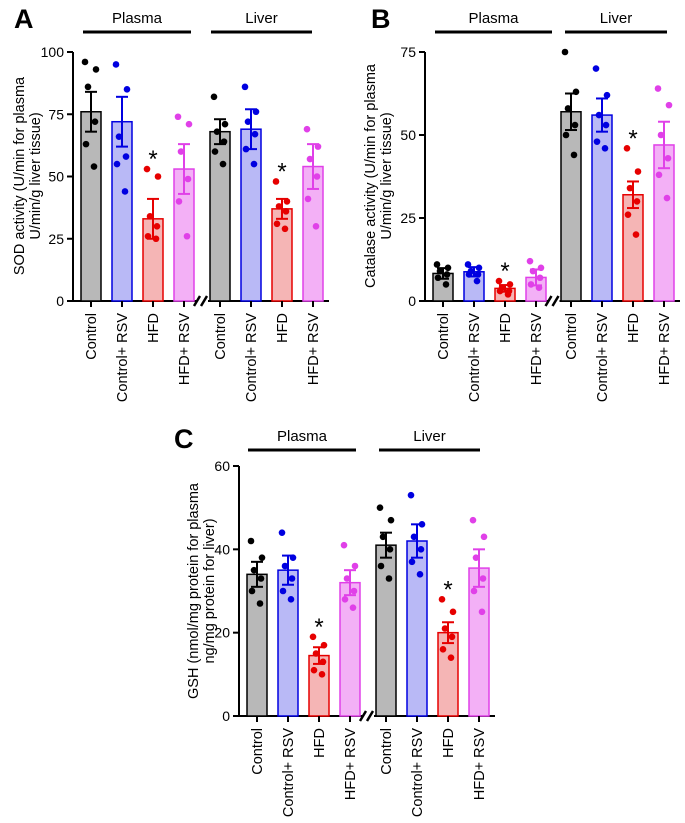 The width and height of the screenshot is (685, 823). Describe the element at coordinates (387, 175) in the screenshot. I see `y-axis-label: U/min/g liver tissue)` at that location.